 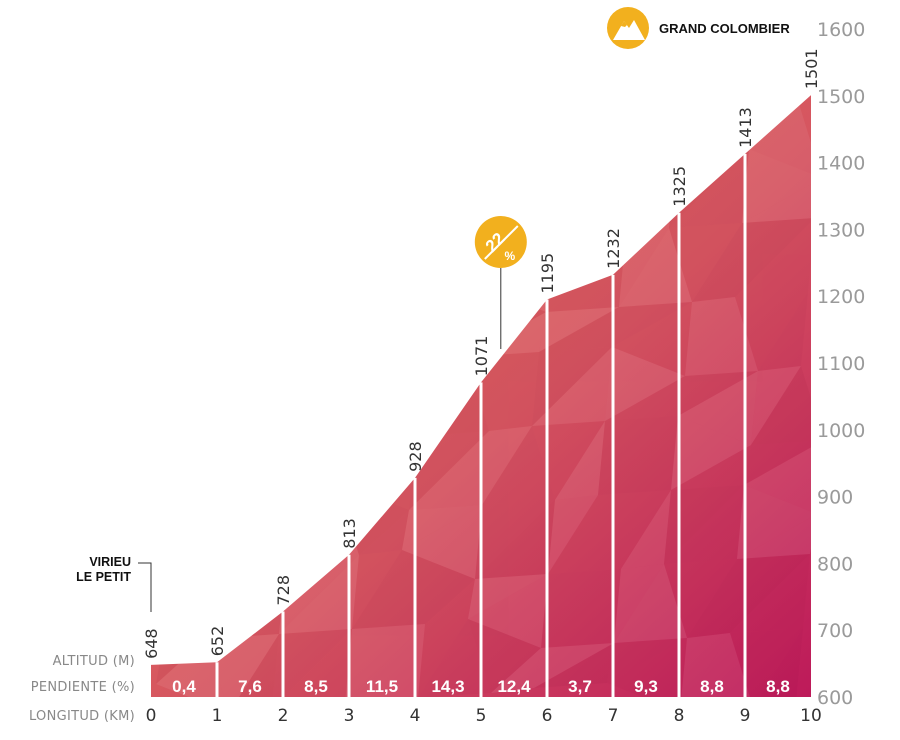 What do you see at coordinates (613, 248) in the screenshot?
I see `altitude-label: 1232` at bounding box center [613, 248].